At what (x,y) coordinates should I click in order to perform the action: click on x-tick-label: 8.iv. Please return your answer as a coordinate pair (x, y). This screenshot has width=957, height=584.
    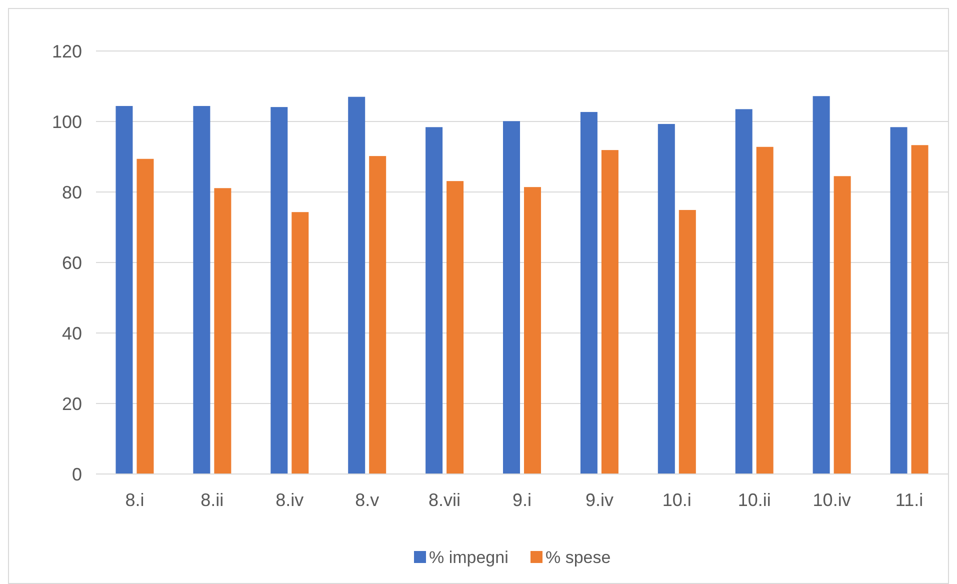
    Looking at the image, I should click on (290, 500).